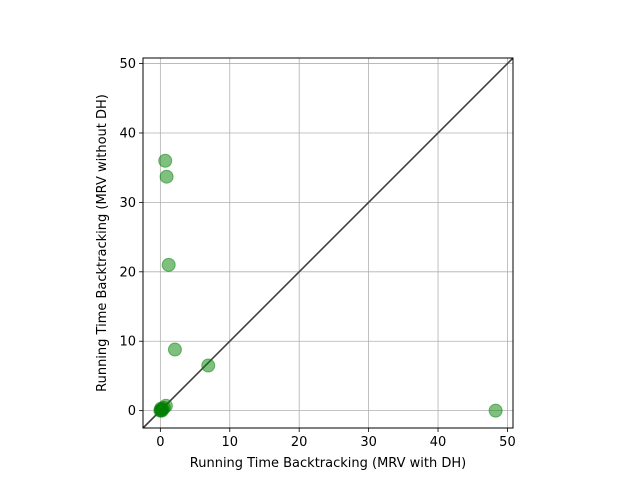  What do you see at coordinates (127, 133) in the screenshot?
I see `y-tick-label-4: 40` at bounding box center [127, 133].